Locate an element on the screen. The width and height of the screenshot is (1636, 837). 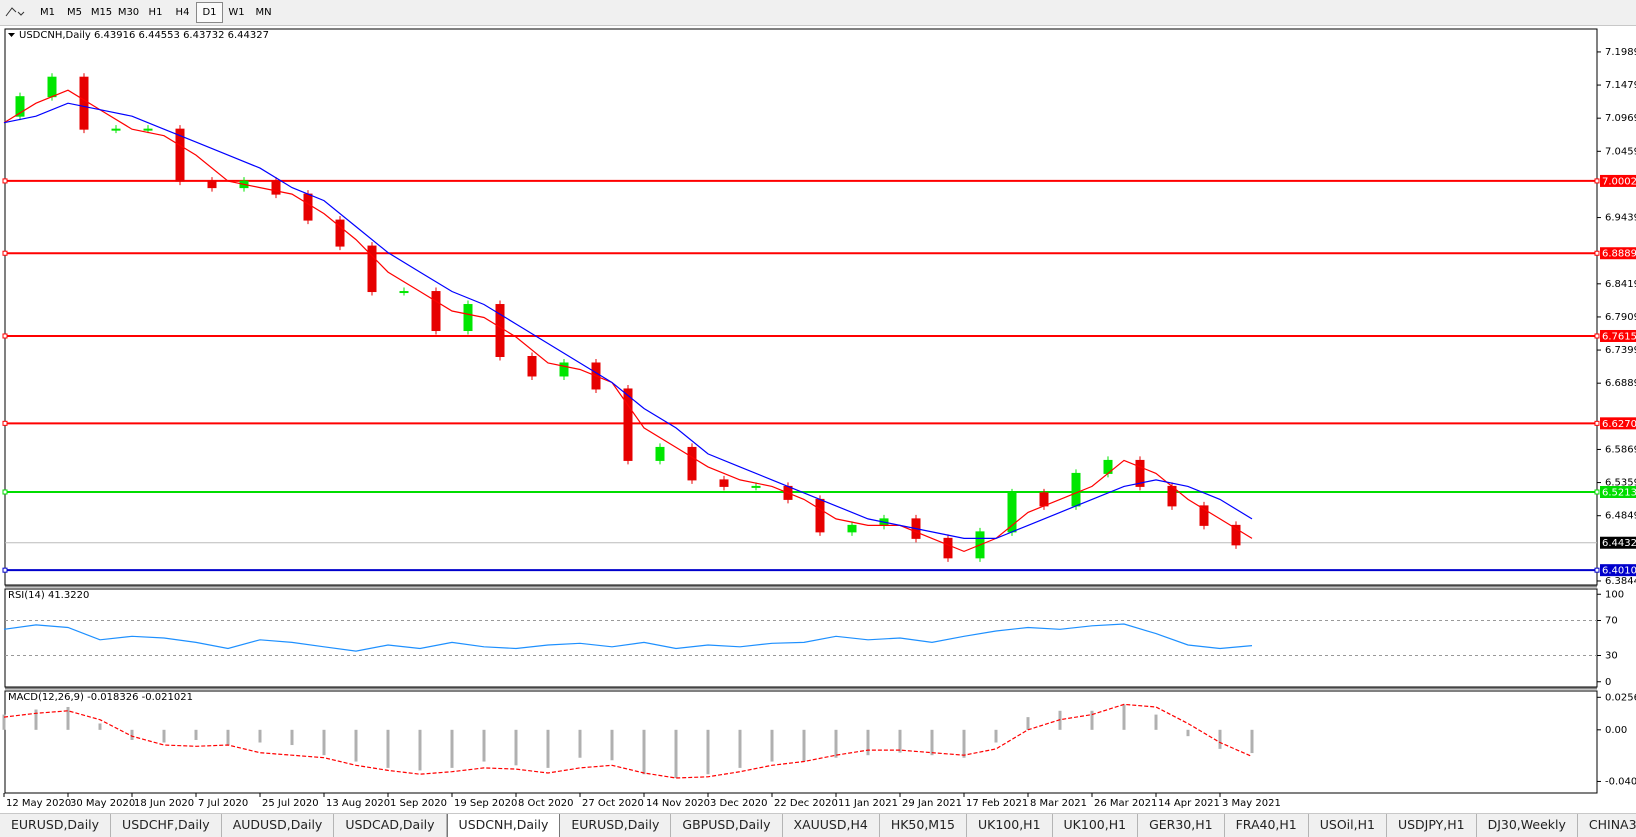
chart-tab: GBPUSD,Daily is located at coordinates (727, 825).